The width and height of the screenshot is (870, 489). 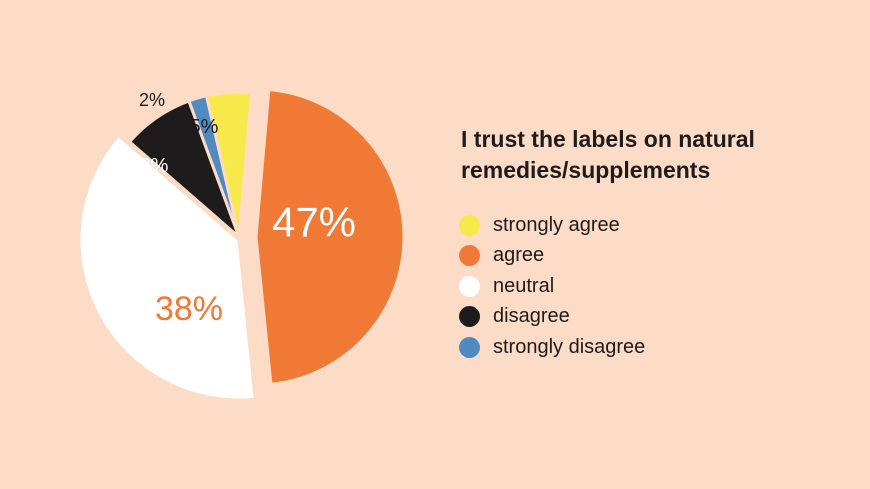 I want to click on legend-swatch-agree, so click(x=469, y=256).